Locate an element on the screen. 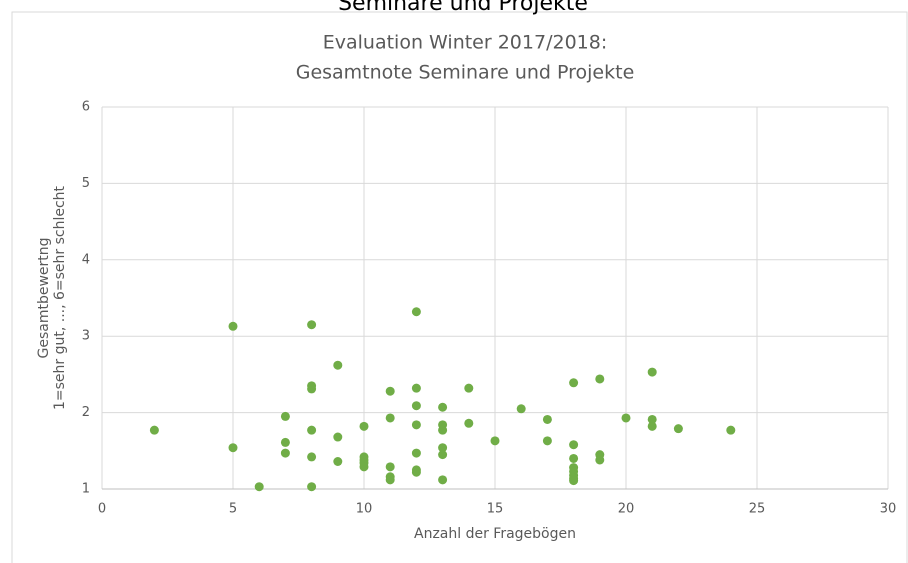 This screenshot has height=563, width=908. page-heading: Seminare und Projekte is located at coordinates (463, 8).